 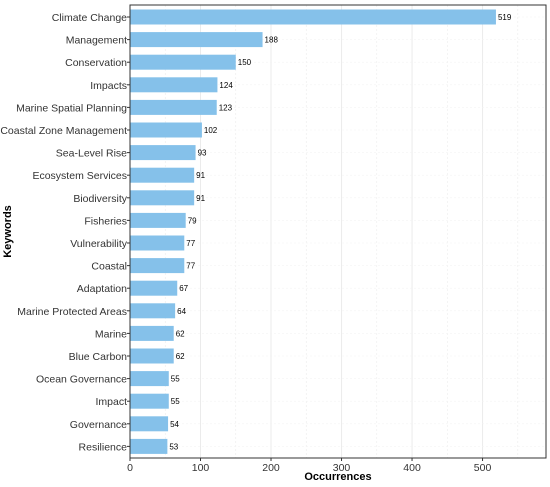 I want to click on category-label: Impact, so click(x=111, y=402).